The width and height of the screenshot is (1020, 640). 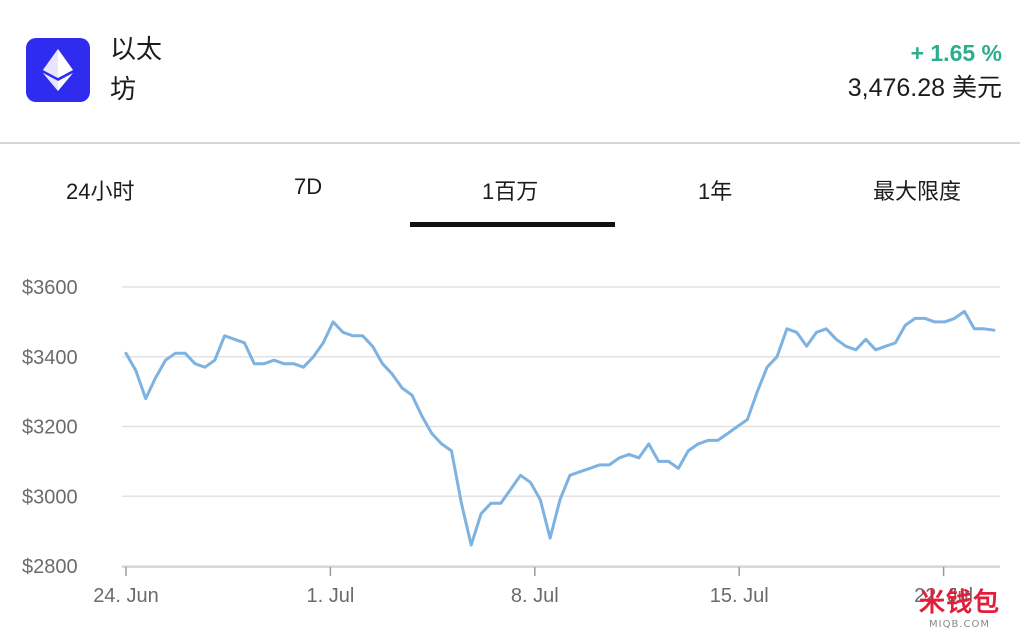 I want to click on x-tick-label: 15. Jul, so click(x=739, y=596).